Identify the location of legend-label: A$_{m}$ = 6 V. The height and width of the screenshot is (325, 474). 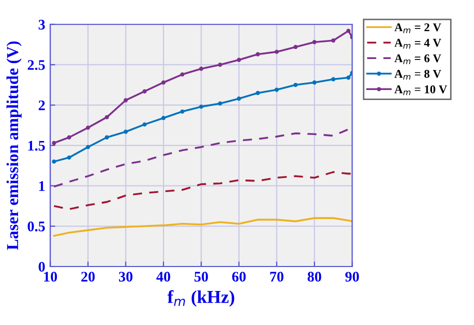
(418, 59).